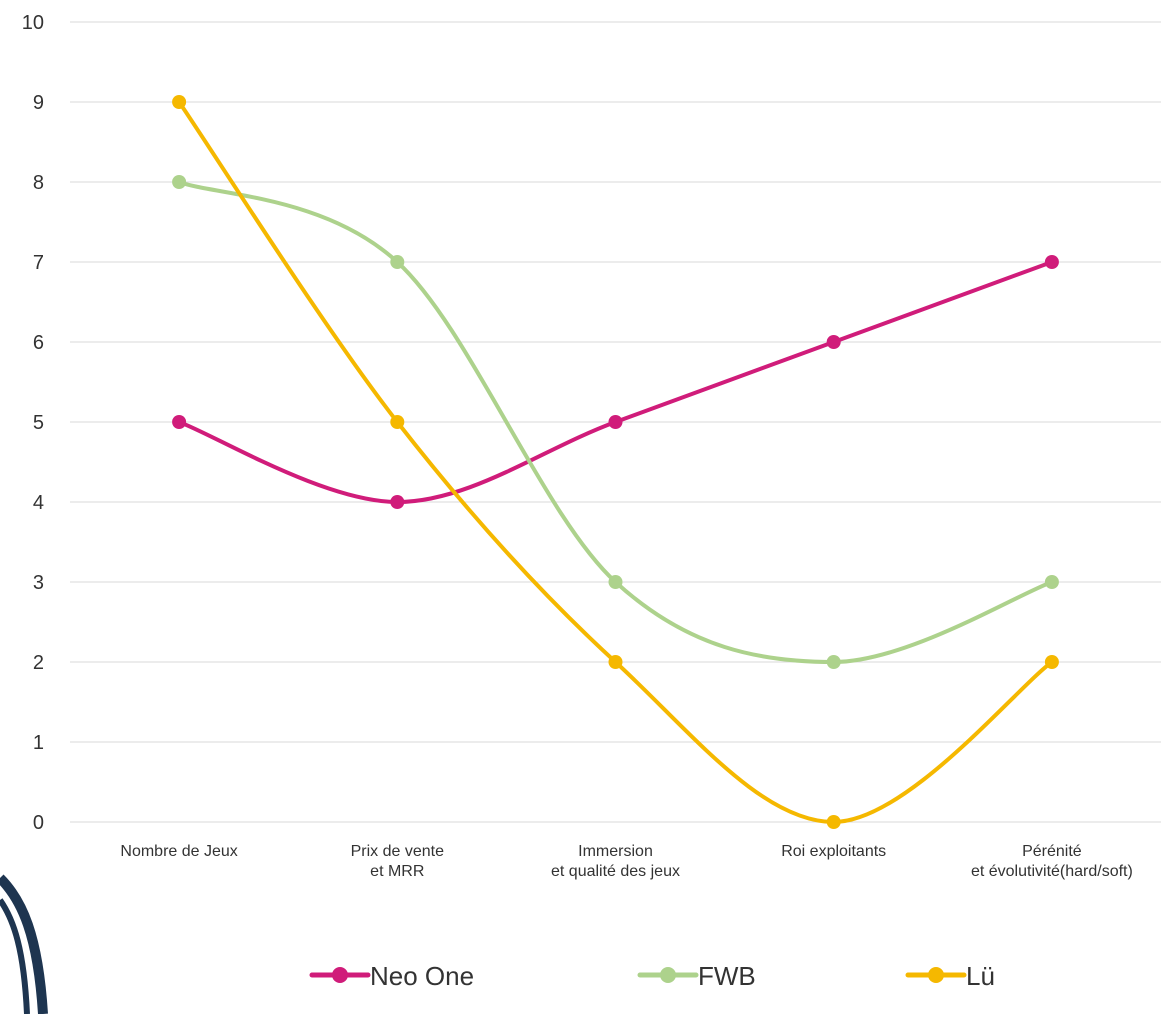 Image resolution: width=1161 pixels, height=1014 pixels. I want to click on legend-label: Lü, so click(980, 976).